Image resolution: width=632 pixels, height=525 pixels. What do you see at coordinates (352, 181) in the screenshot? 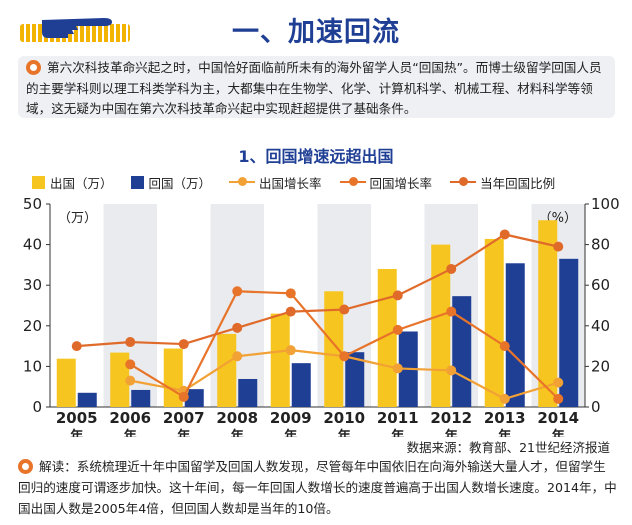
I see `legend-line-return-rate` at bounding box center [352, 181].